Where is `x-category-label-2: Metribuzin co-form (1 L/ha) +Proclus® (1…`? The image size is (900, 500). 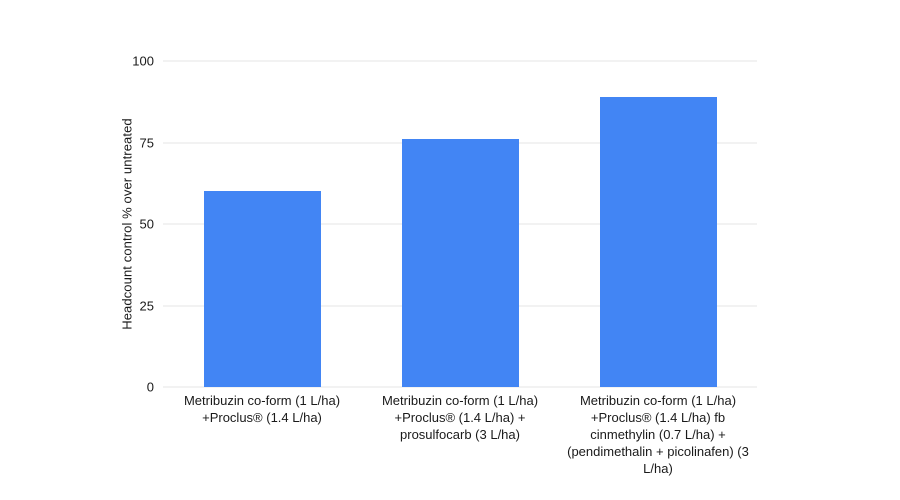 x-category-label-2: Metribuzin co-form (1 L/ha) +Proclus® (1… is located at coordinates (460, 417).